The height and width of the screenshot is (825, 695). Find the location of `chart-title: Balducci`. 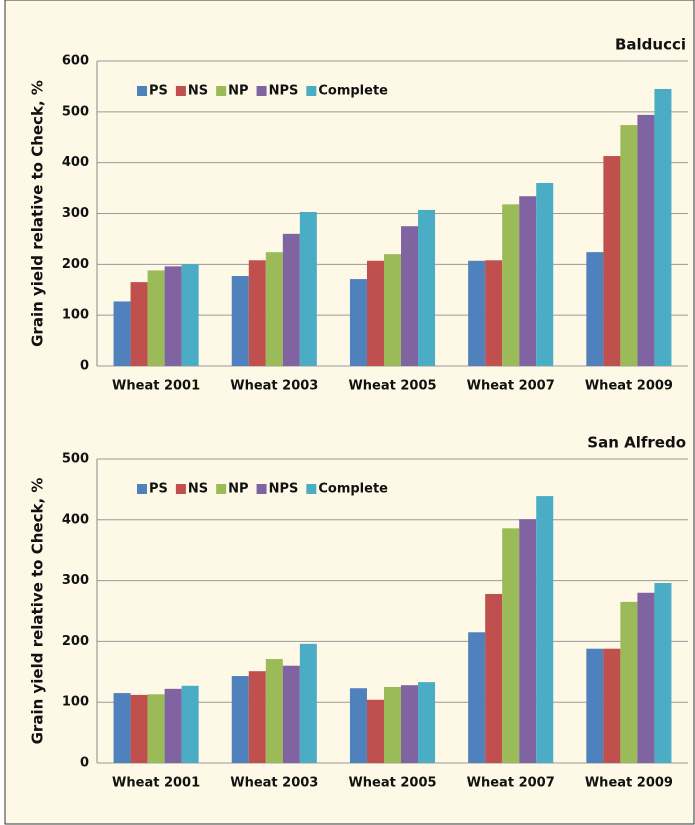

chart-title: Balducci is located at coordinates (650, 45).